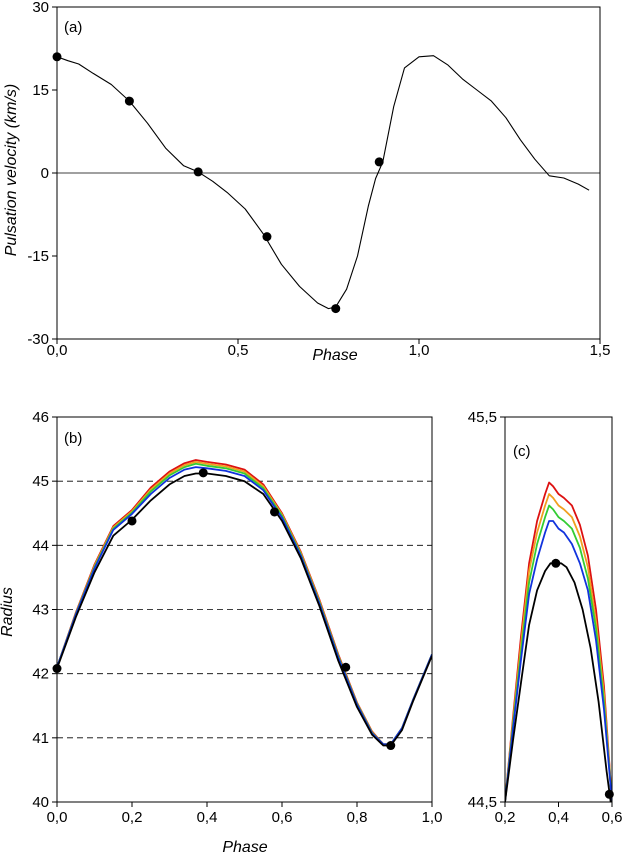 The image size is (624, 854). What do you see at coordinates (8, 612) in the screenshot?
I see `y-axis-label: Radius` at bounding box center [8, 612].